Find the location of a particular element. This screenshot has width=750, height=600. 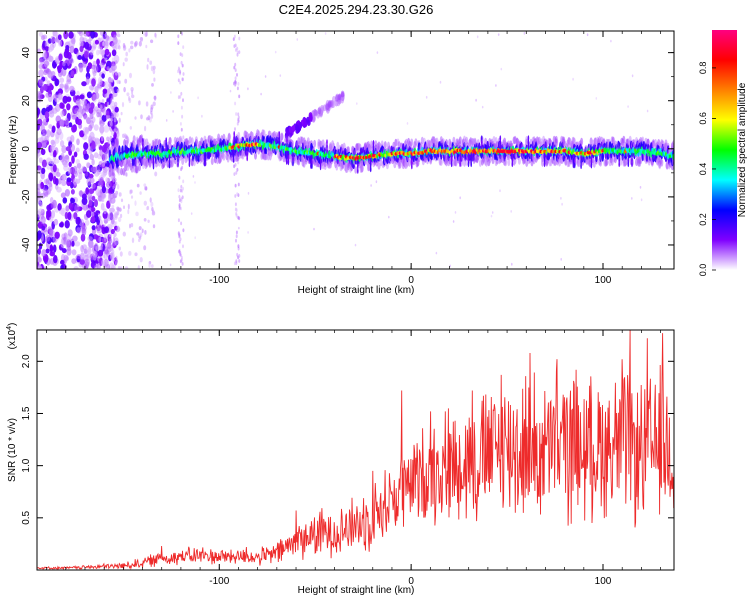

snr-y-tick-label: 0.5 is located at coordinates (26, 517).